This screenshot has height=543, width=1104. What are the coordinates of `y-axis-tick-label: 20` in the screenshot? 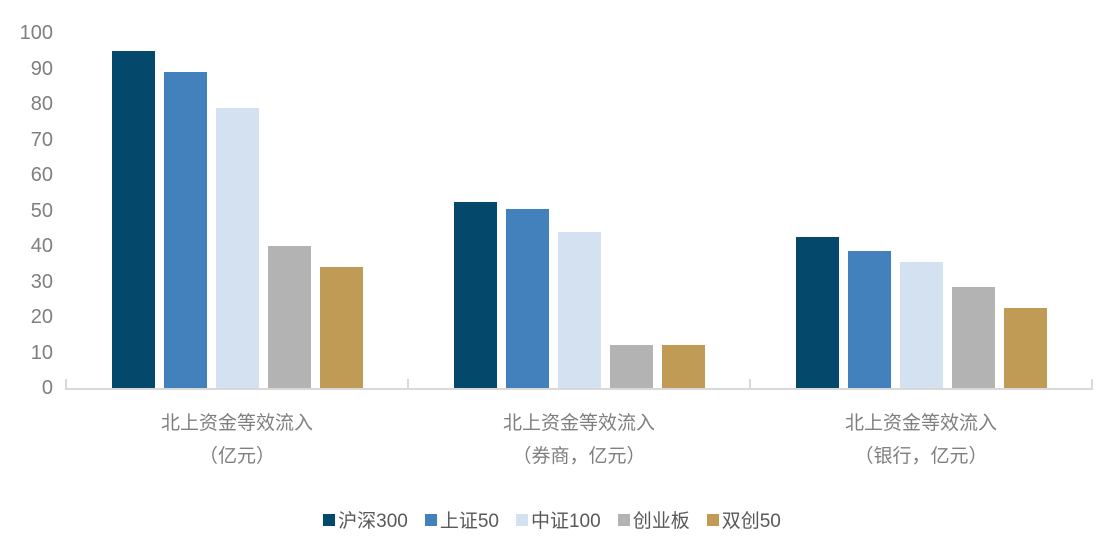 It's located at (41, 317).